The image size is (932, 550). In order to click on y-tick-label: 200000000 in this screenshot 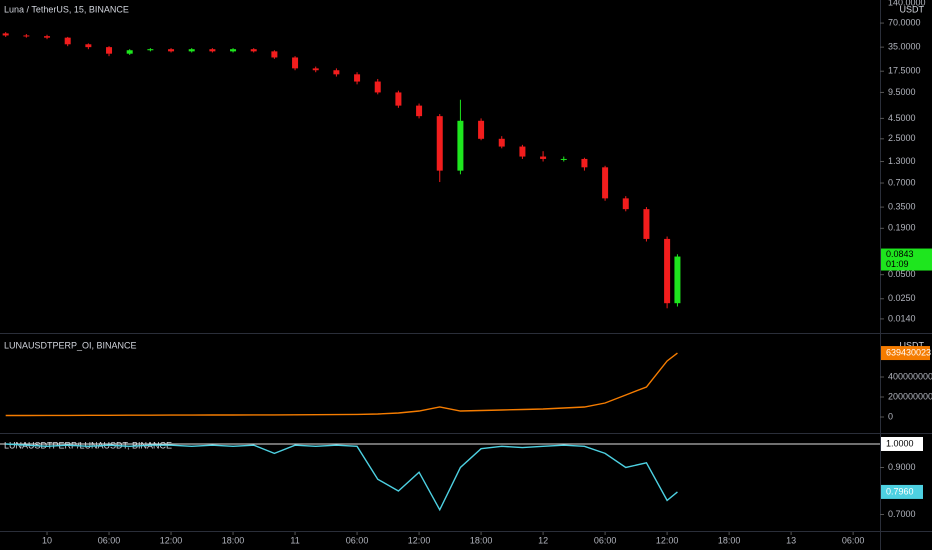, I will do `click(910, 396)`.